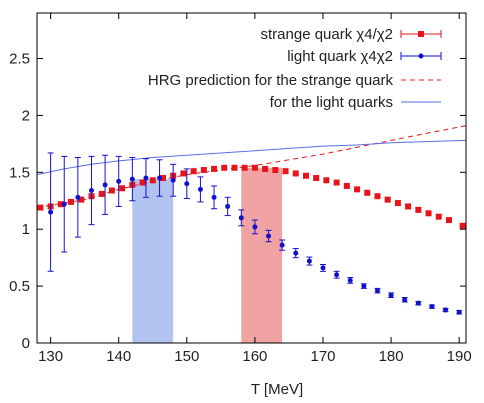 This screenshot has width=484, height=403. I want to click on x-axis-label: T [MeV], so click(277, 389).